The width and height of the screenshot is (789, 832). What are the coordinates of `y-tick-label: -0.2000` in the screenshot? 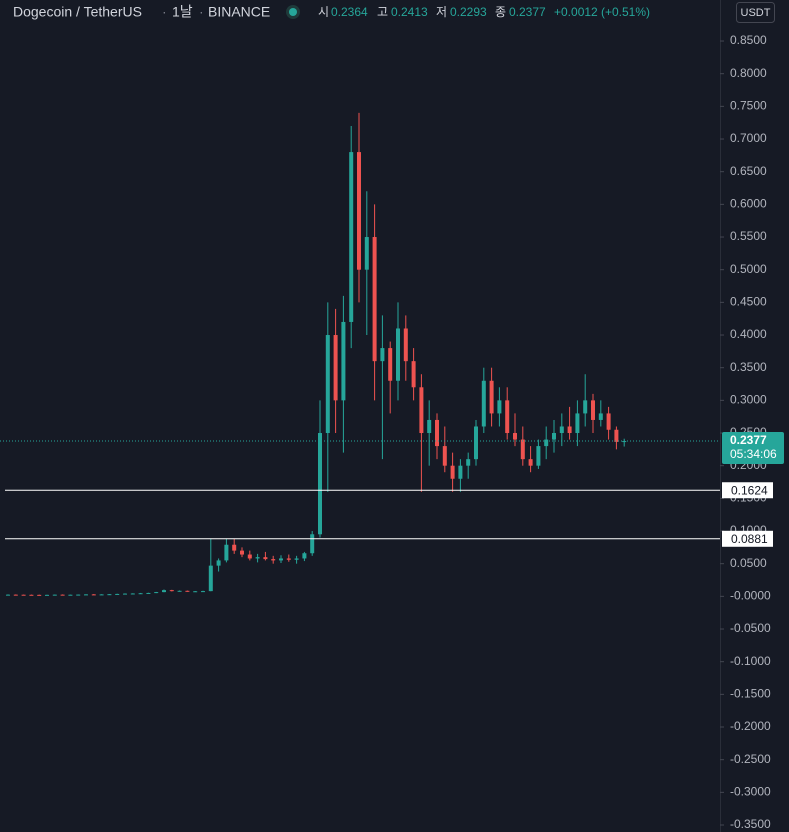 It's located at (750, 726).